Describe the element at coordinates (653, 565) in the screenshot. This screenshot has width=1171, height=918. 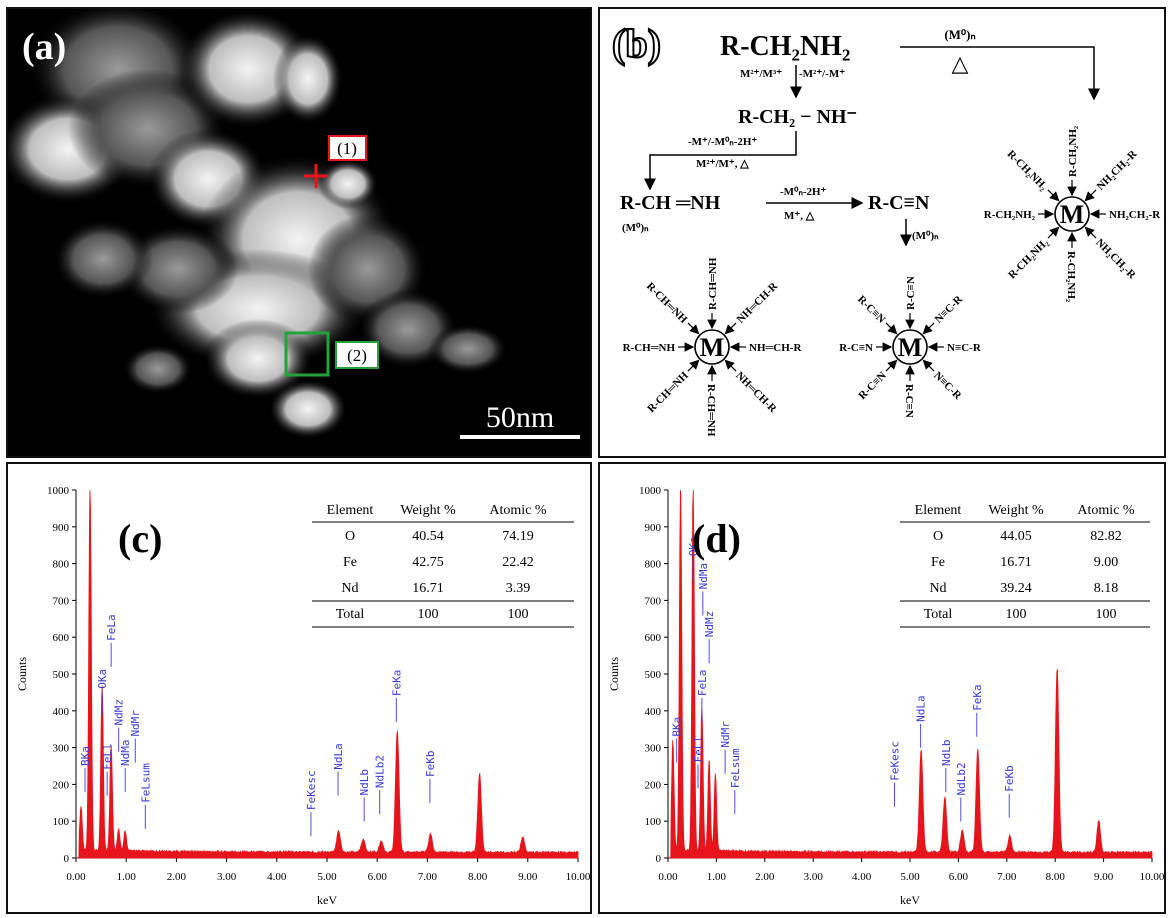
I see `y-tick-label: 800` at that location.